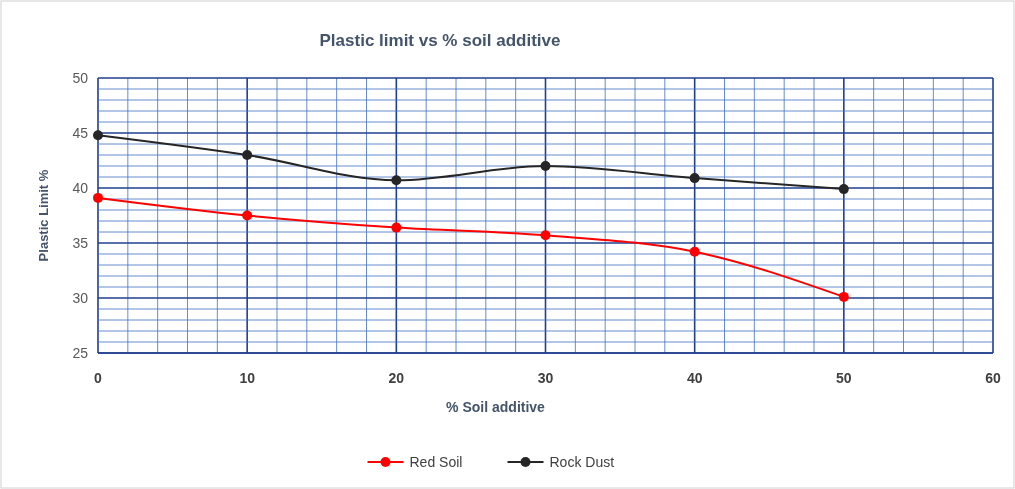 The height and width of the screenshot is (489, 1015). What do you see at coordinates (80, 352) in the screenshot?
I see `y-tick-label: 25` at bounding box center [80, 352].